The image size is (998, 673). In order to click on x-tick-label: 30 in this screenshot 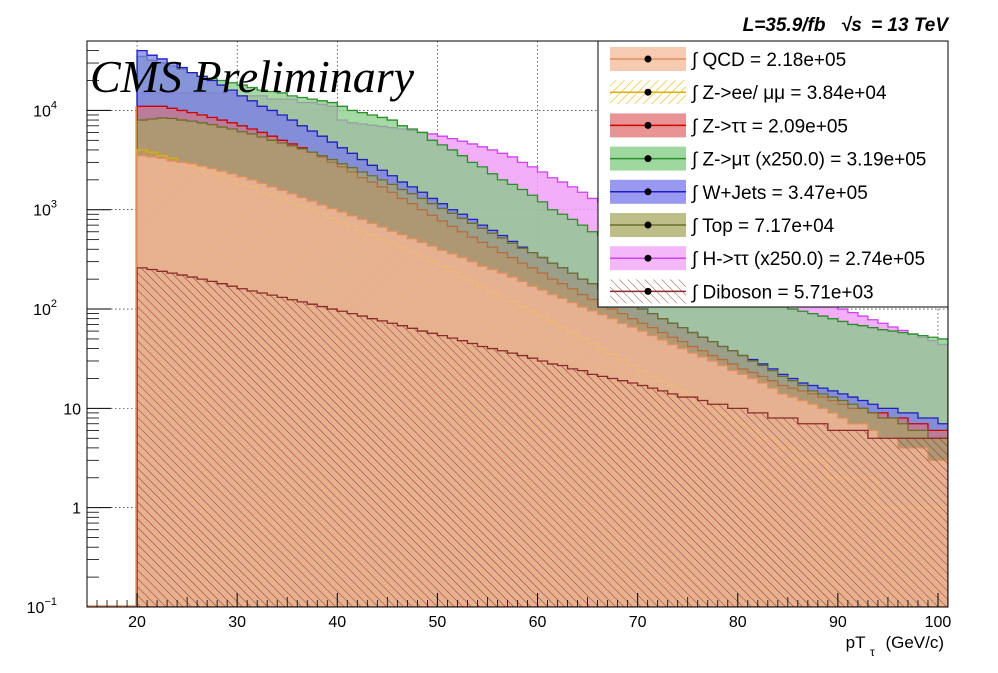, I will do `click(237, 622)`.